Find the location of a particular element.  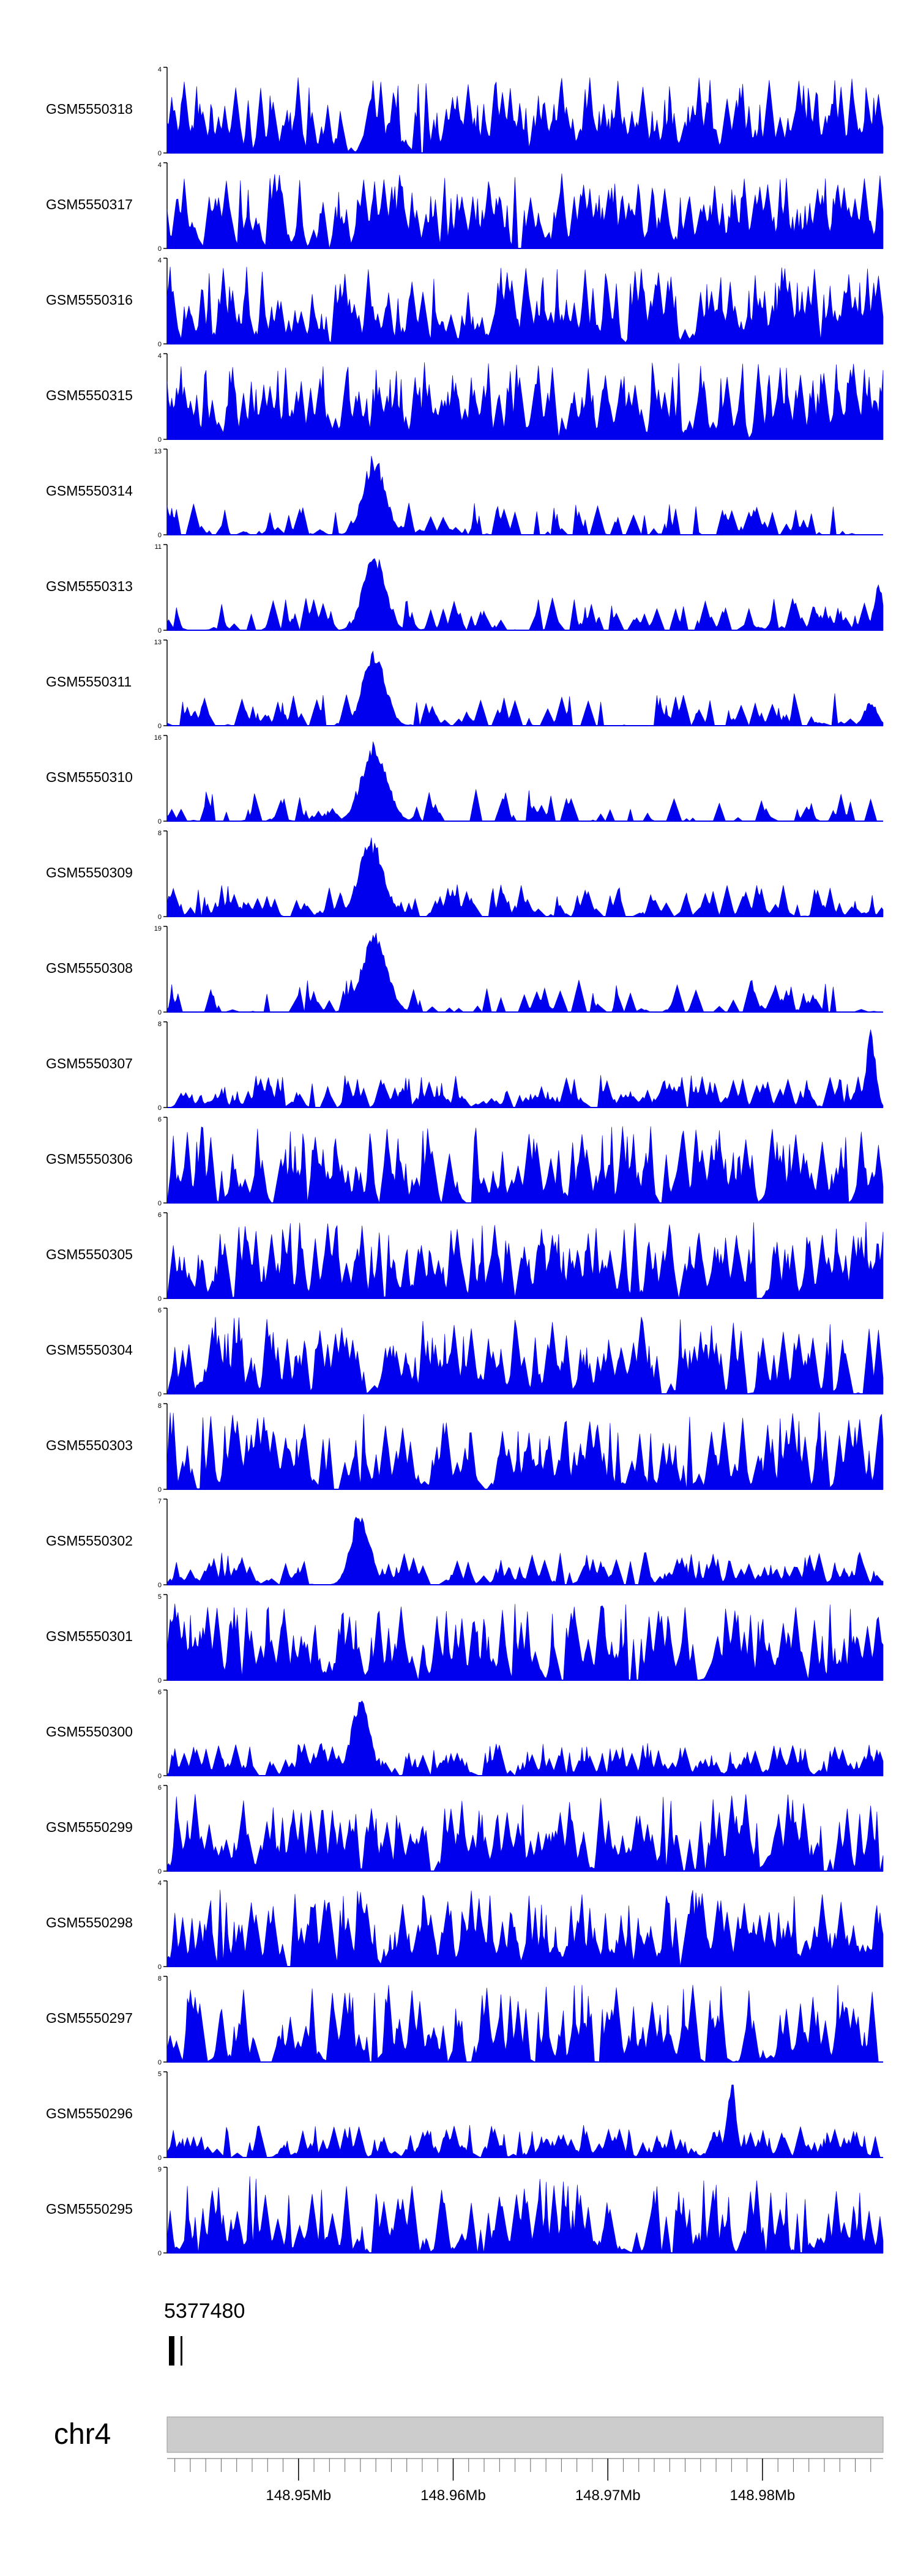

track-GSM5550297: GSM5550297 8 0 is located at coordinates (464, 2020).